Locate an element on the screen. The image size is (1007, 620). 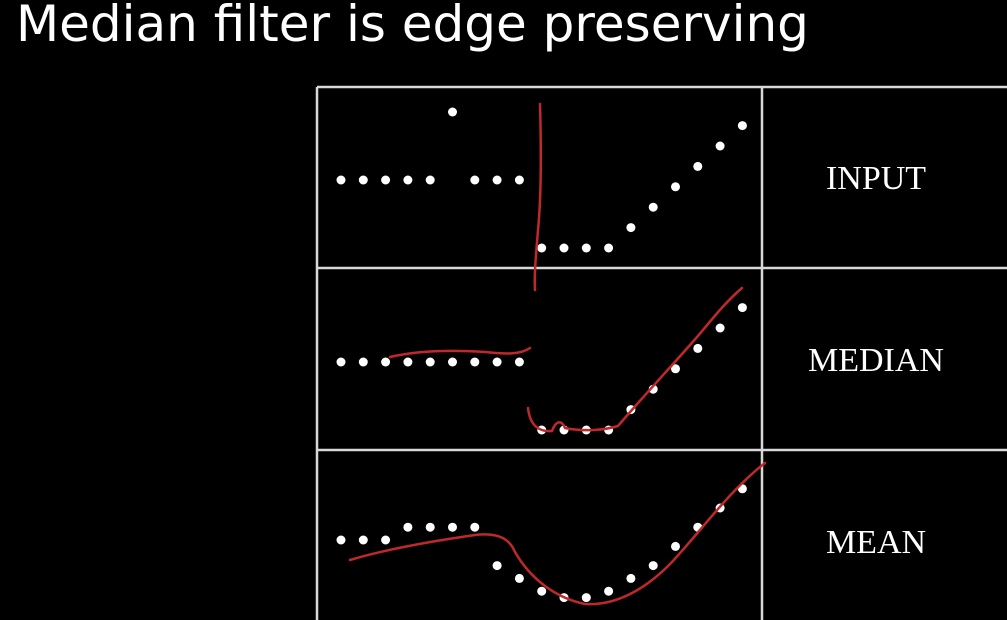
median-dots is located at coordinates (541, 369).